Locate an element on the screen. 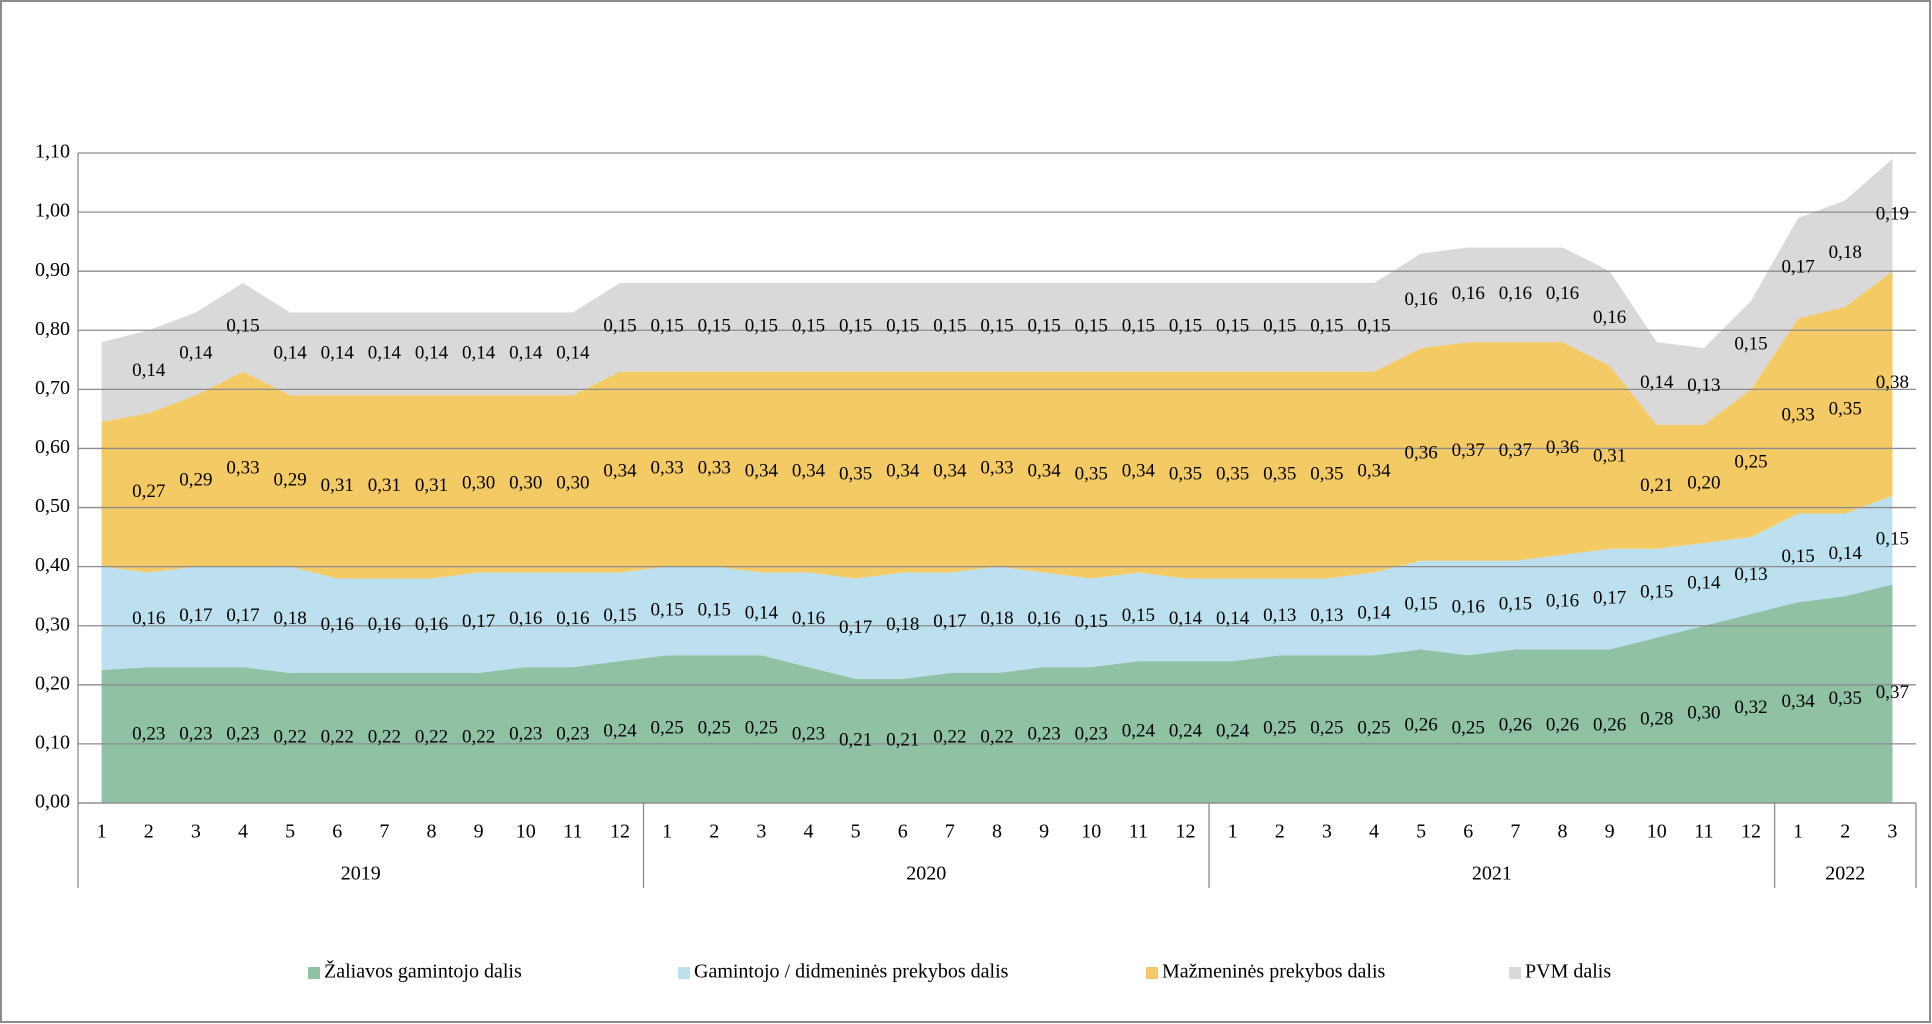 This screenshot has width=1932, height=1024. x-tick-label: 6 is located at coordinates (1468, 832).